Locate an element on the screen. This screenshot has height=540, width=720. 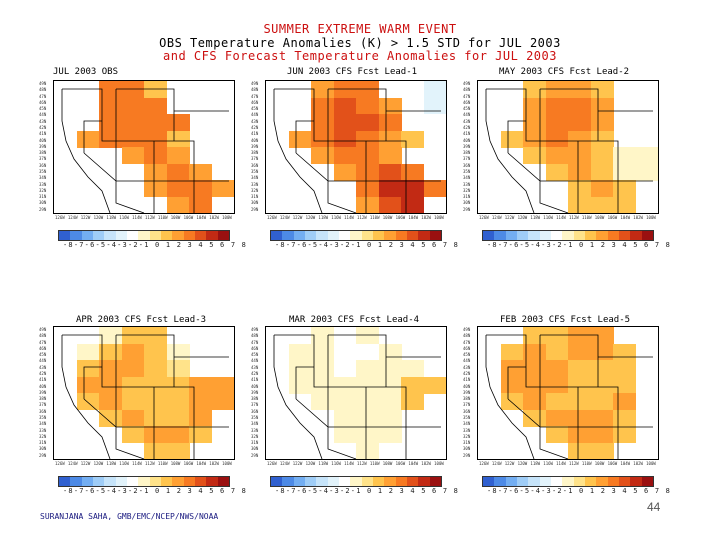
colorbar-labels: -8-7-6-5-4-3-2-1 0 1 2 3 4 5 6 7 8 is located at coordinates (579, 245).